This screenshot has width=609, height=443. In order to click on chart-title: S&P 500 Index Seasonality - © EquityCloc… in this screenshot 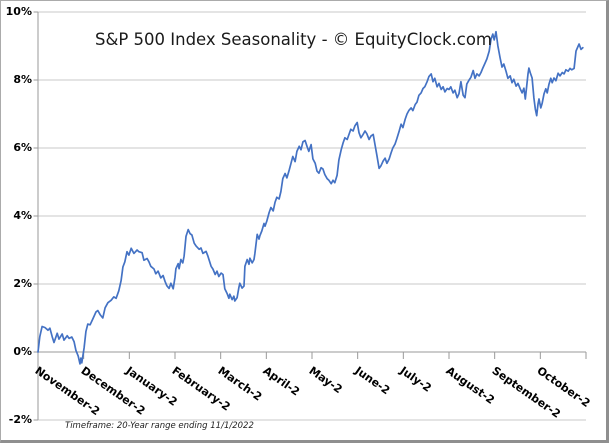, I will do `click(293, 39)`.